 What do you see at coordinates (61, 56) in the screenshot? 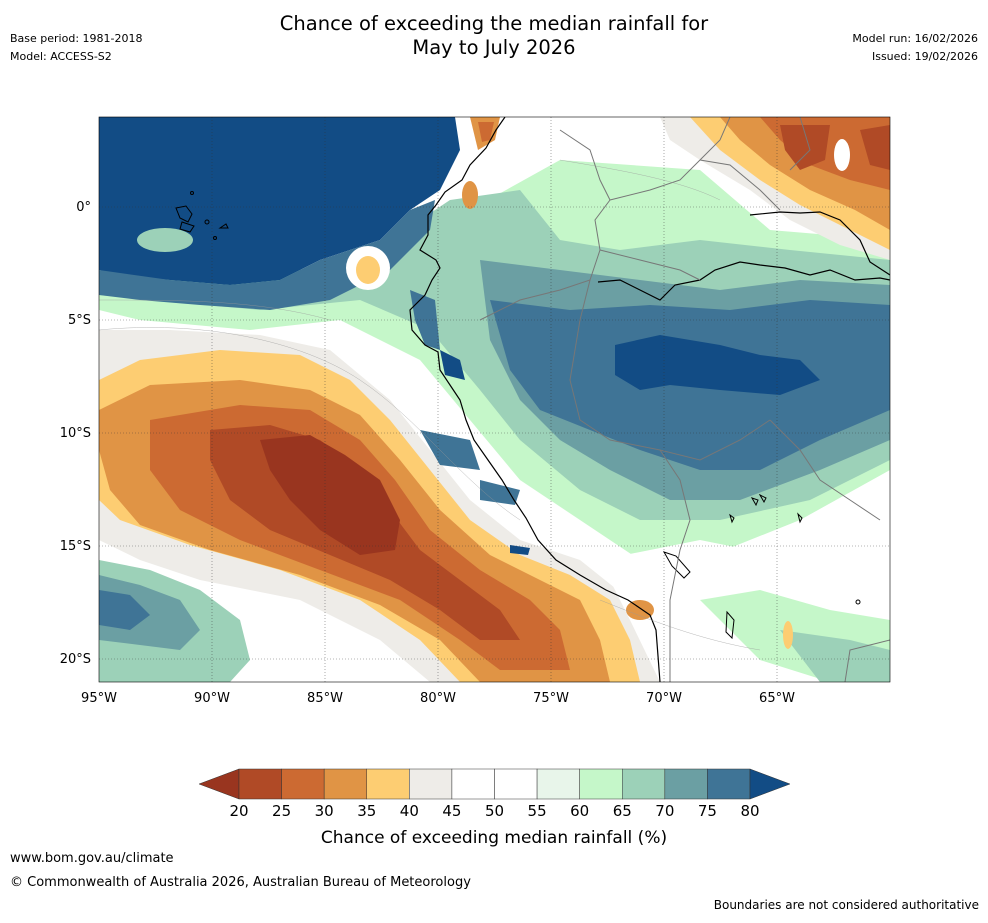
I see `model-name: Model: ACCESS-S2` at bounding box center [61, 56].